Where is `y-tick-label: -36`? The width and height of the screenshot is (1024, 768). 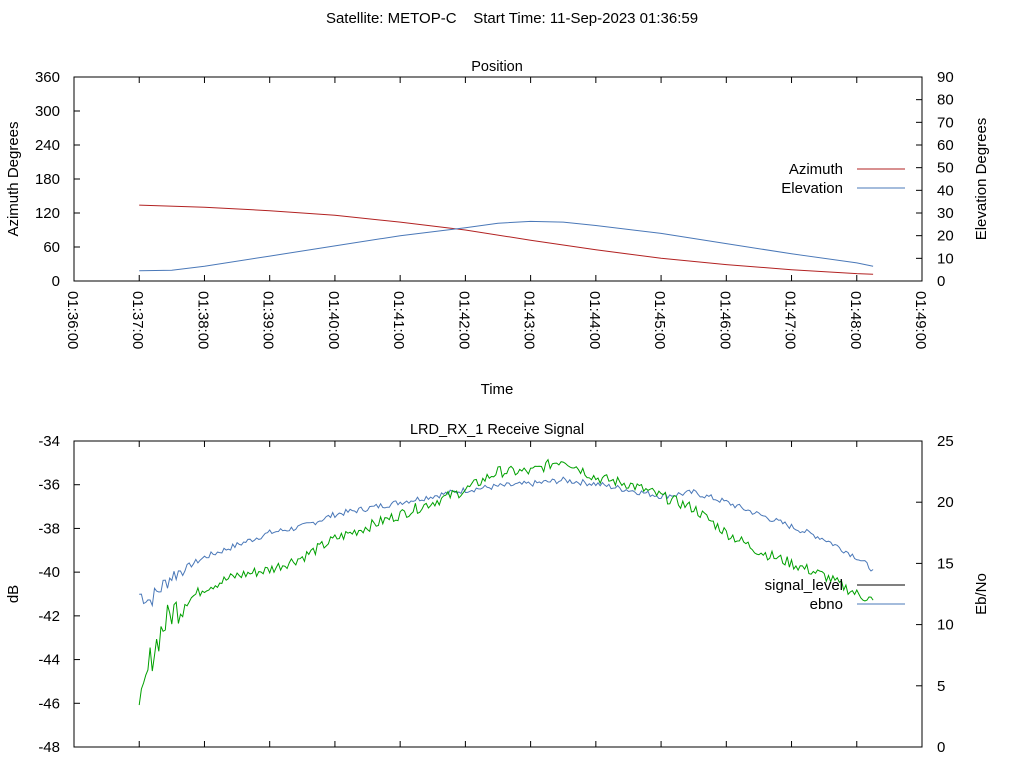 y-tick-label: -36 is located at coordinates (49, 485).